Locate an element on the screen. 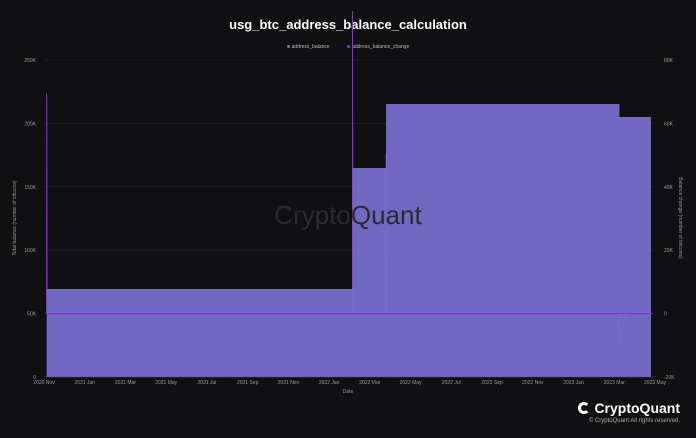 The image size is (696, 438). y-right-tick-label: 0 is located at coordinates (665, 315).